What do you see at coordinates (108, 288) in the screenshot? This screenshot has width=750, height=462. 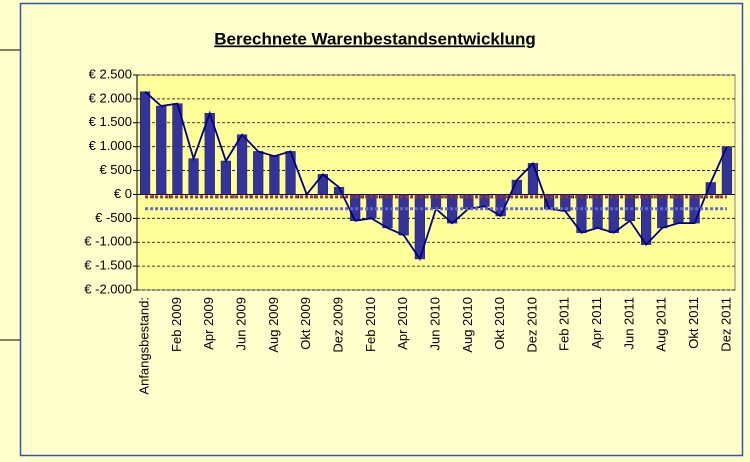 I see `y-tick-label: € -2.000` at bounding box center [108, 288].